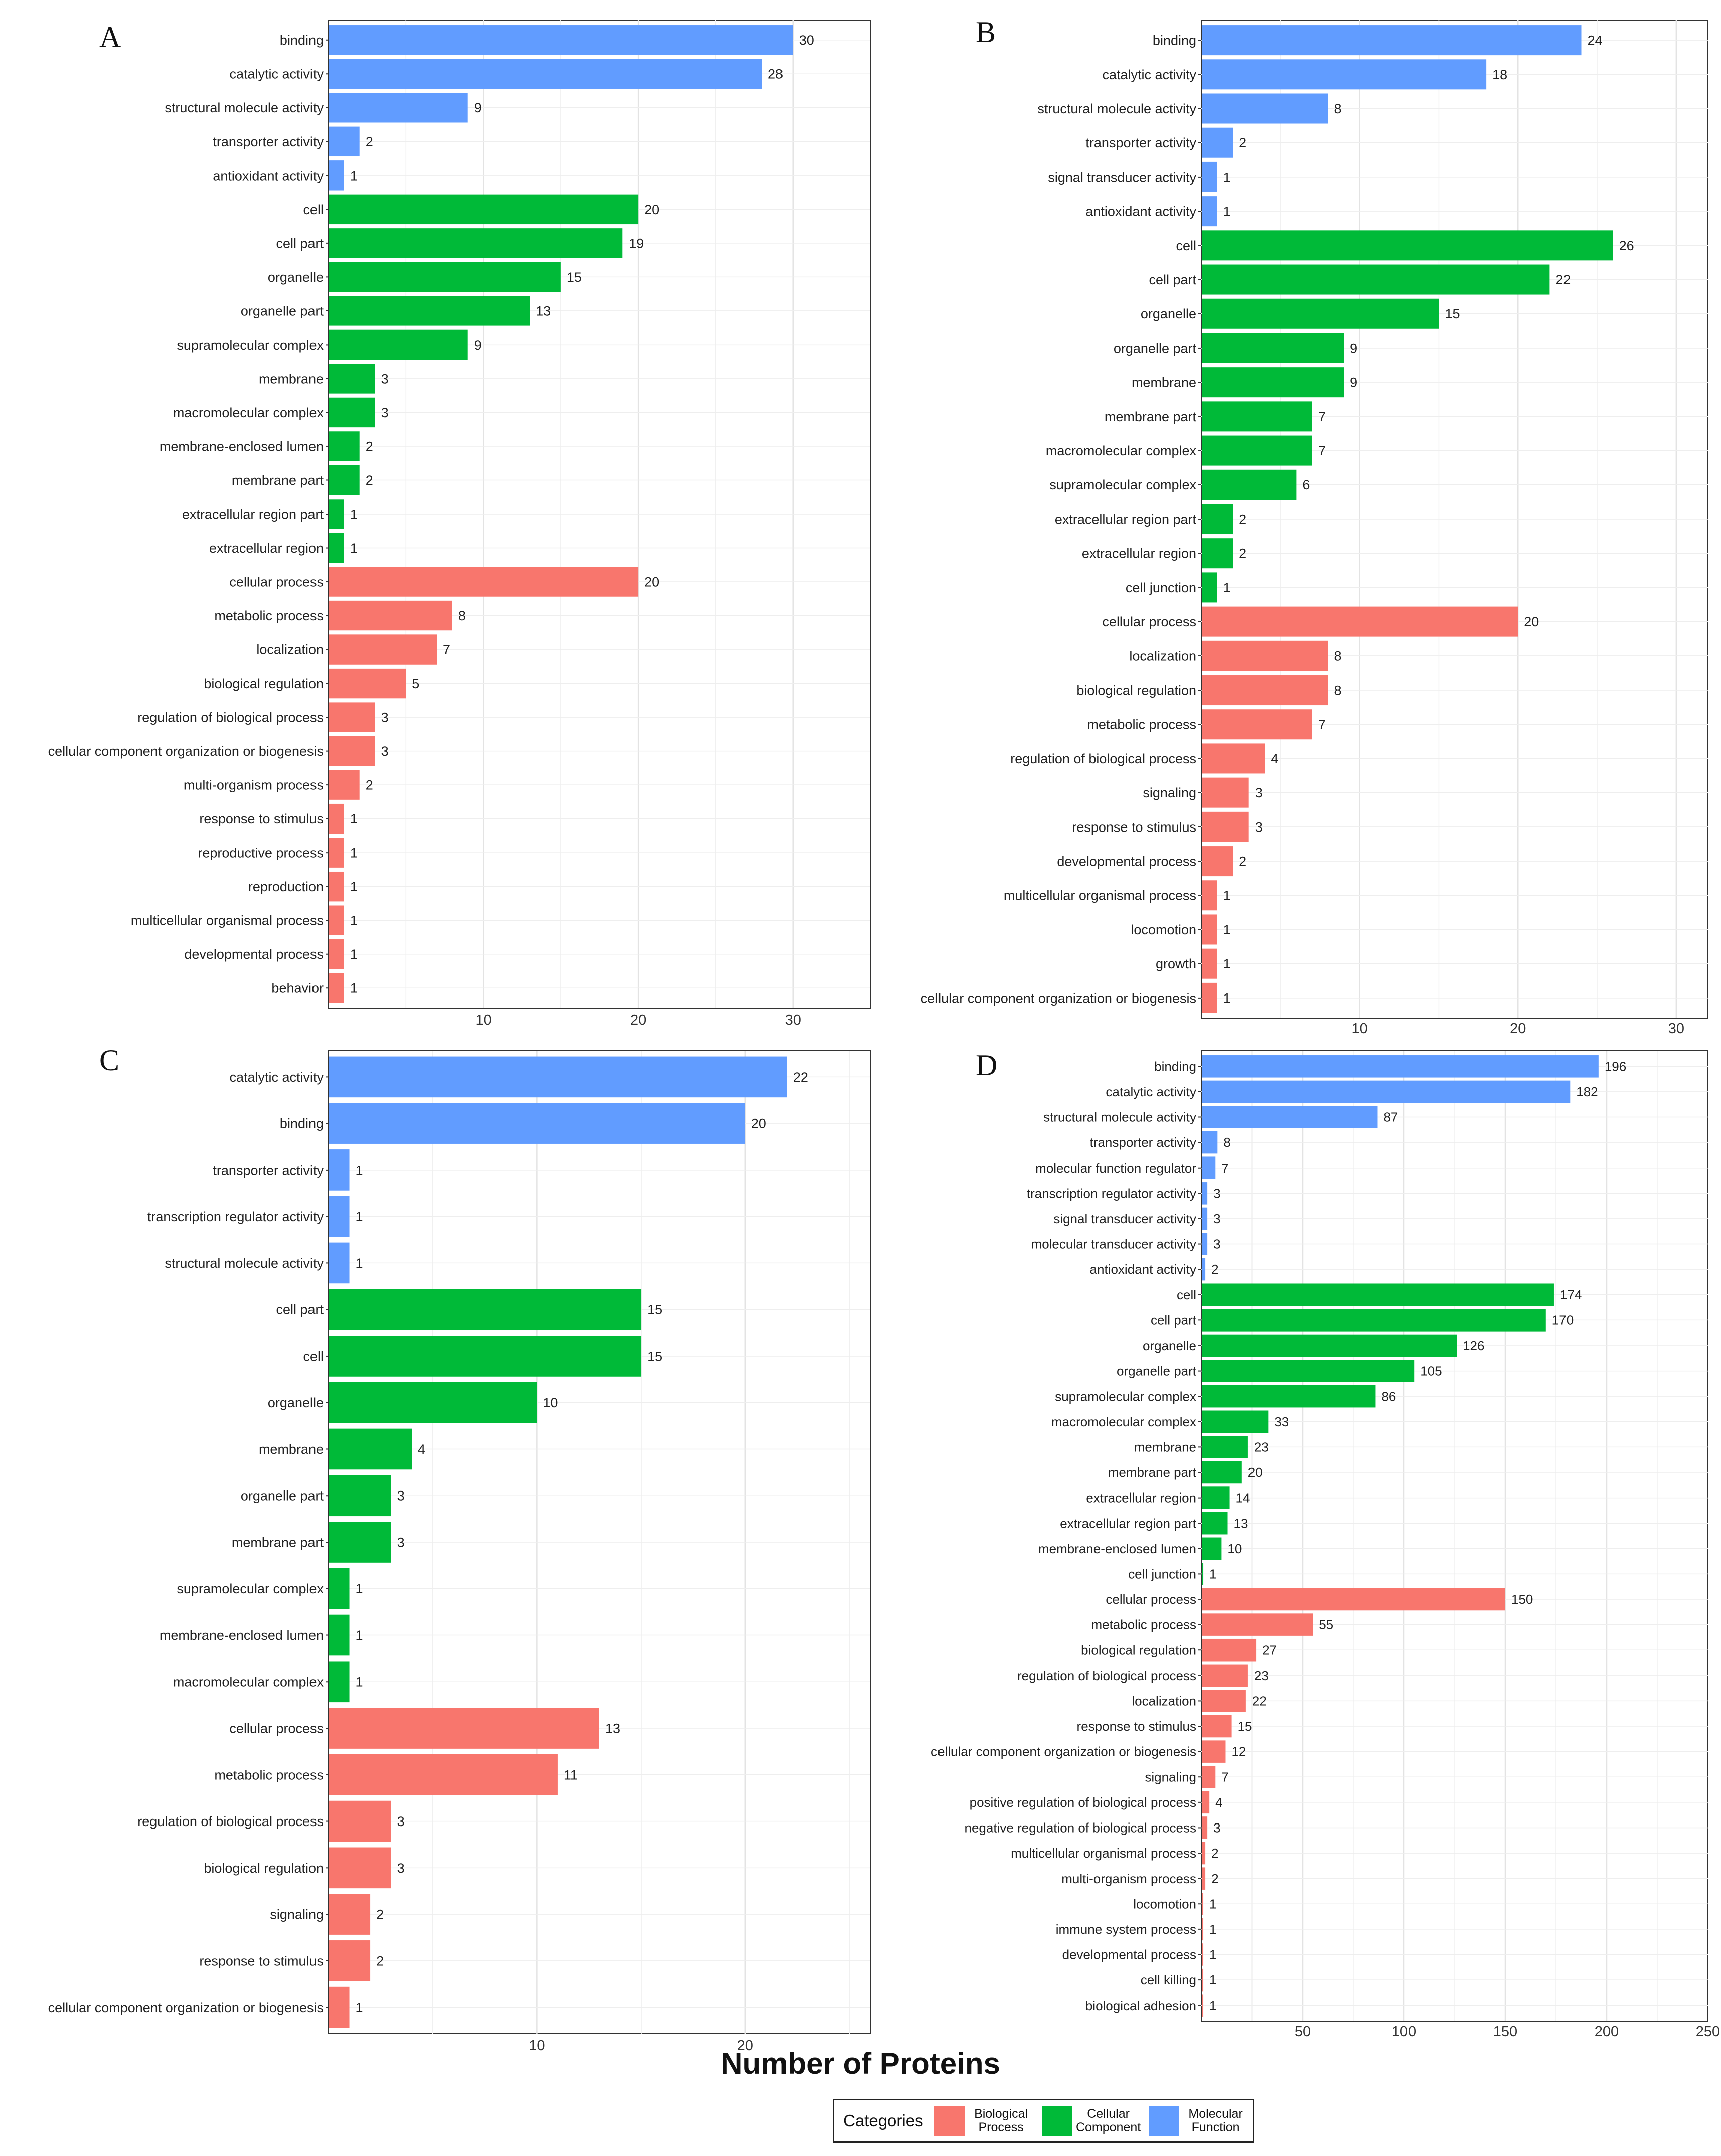 This screenshot has height=2156, width=1721. Describe the element at coordinates (1217, 1726) in the screenshot. I see `bar-response-to-stimulus` at that location.